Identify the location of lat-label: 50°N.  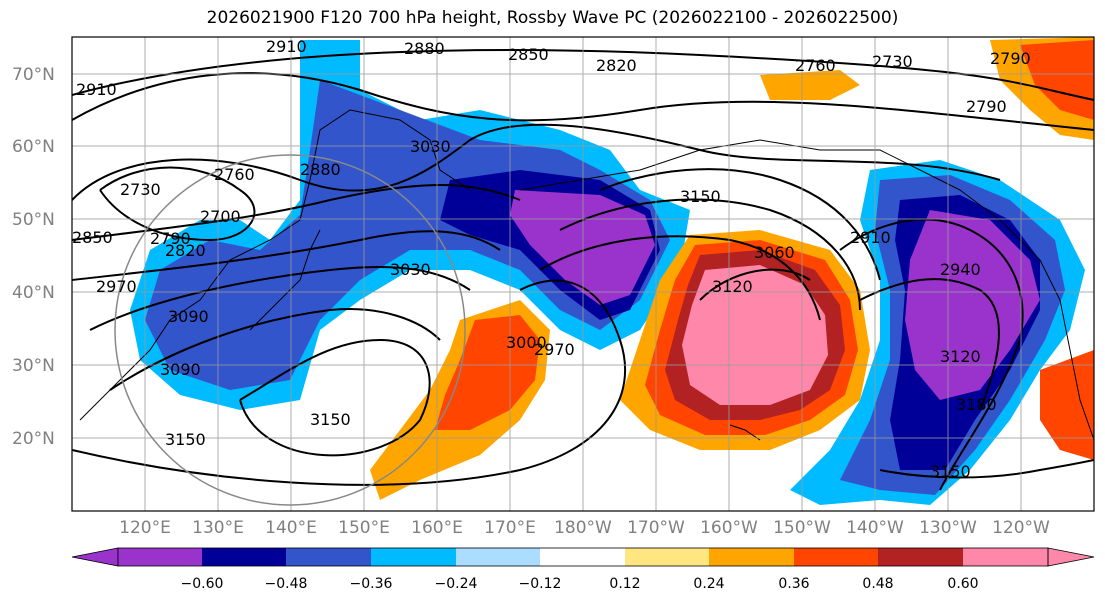
(33, 220).